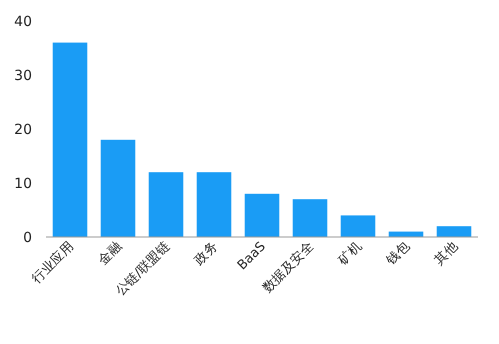 The width and height of the screenshot is (499, 344). Describe the element at coordinates (206, 253) in the screenshot. I see `x-tick-label: 政务` at that location.